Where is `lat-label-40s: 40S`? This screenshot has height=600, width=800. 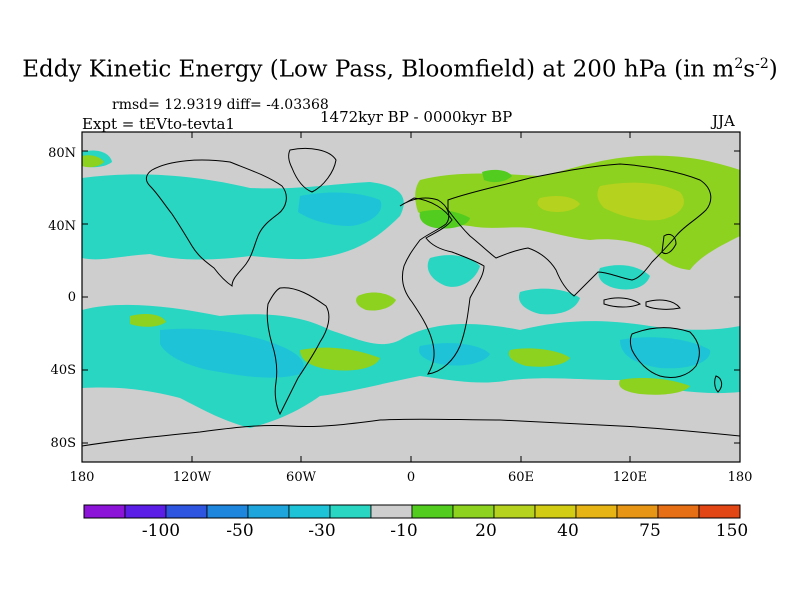 lat-label-40s: 40S is located at coordinates (63, 370).